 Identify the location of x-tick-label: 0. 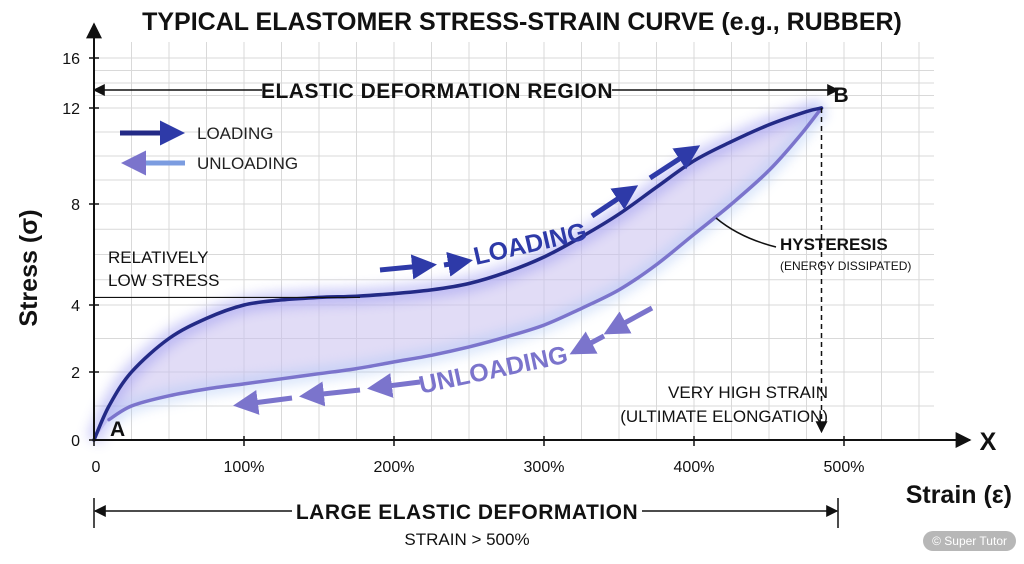
(96, 467).